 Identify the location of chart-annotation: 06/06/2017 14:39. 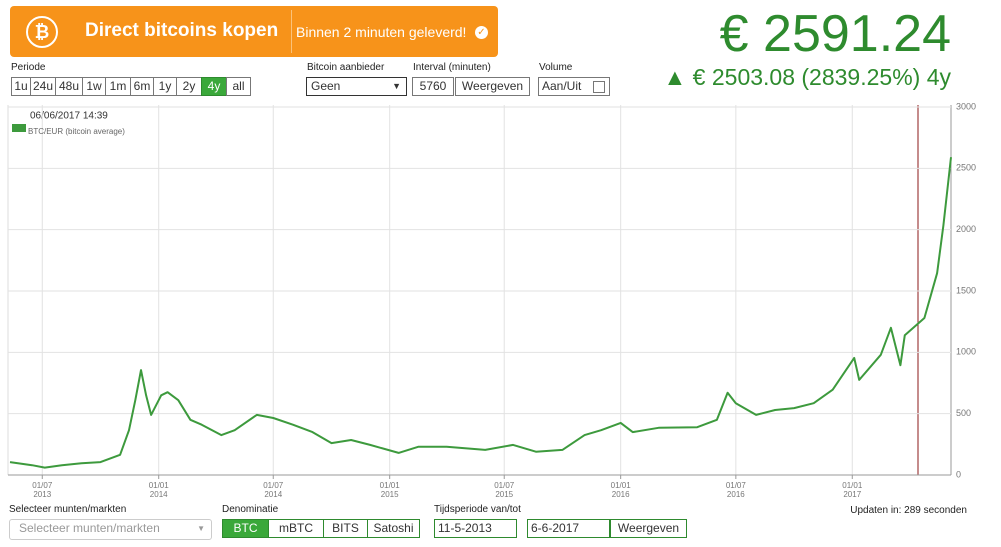
(69, 116).